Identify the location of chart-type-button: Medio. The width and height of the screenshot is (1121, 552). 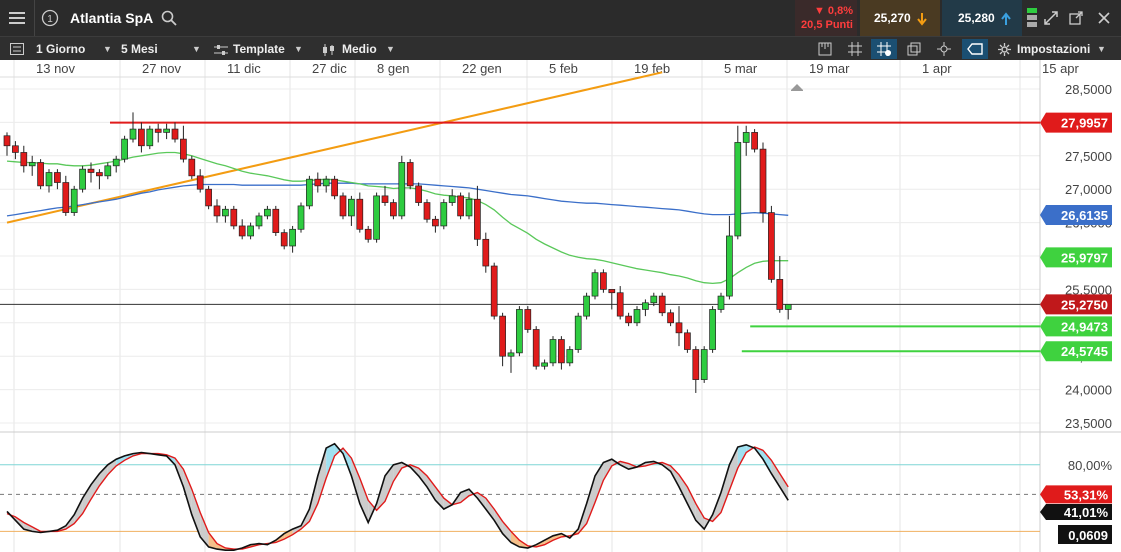
(349, 49).